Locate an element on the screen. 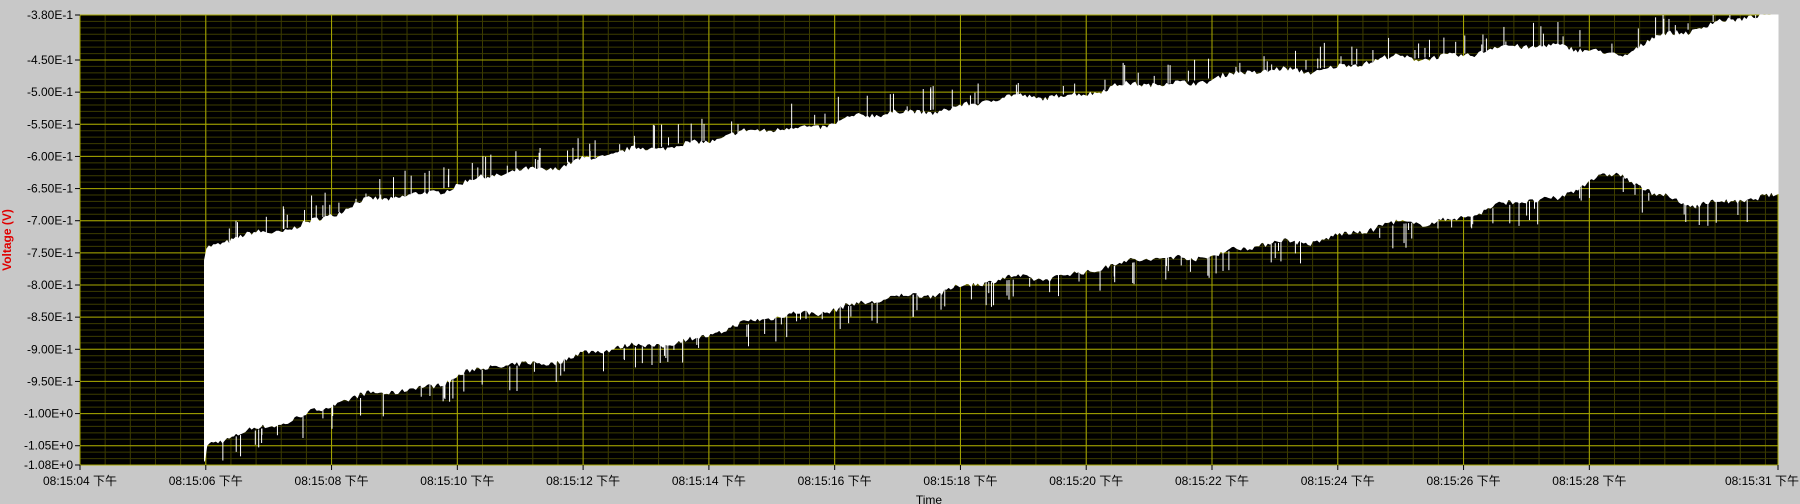 The width and height of the screenshot is (1800, 504). y-tick-label: -7.50E-1 is located at coordinates (50, 253).